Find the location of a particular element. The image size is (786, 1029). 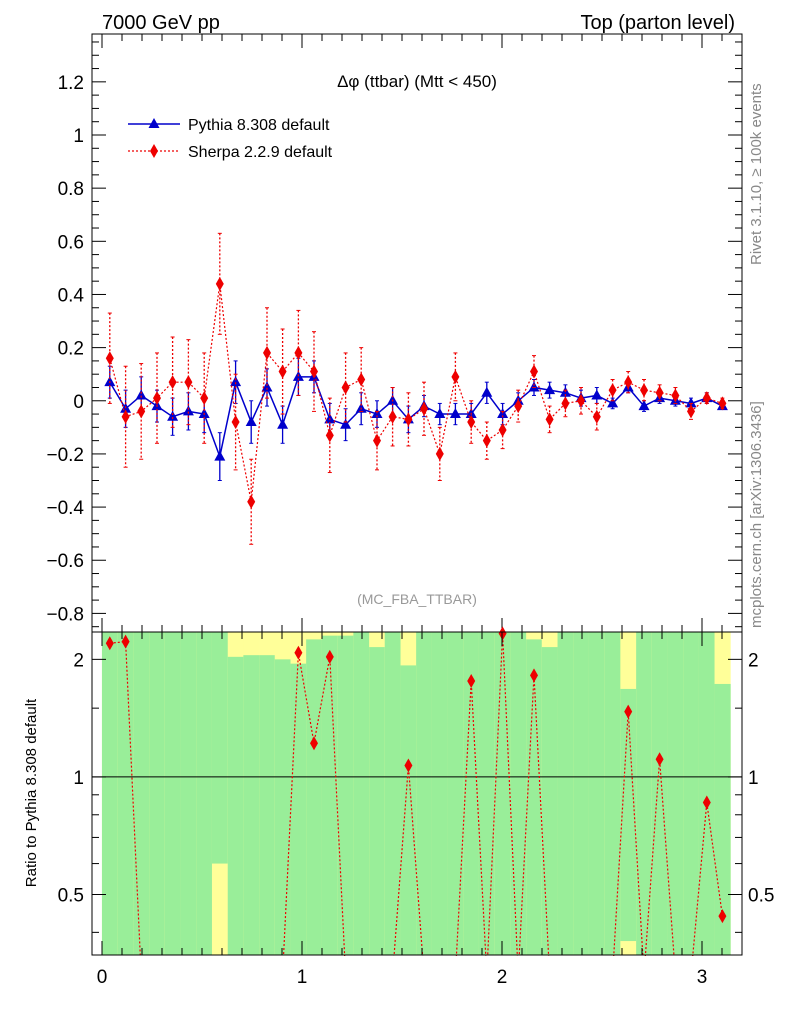

ratio-x-tick-label: 0 is located at coordinates (102, 977).